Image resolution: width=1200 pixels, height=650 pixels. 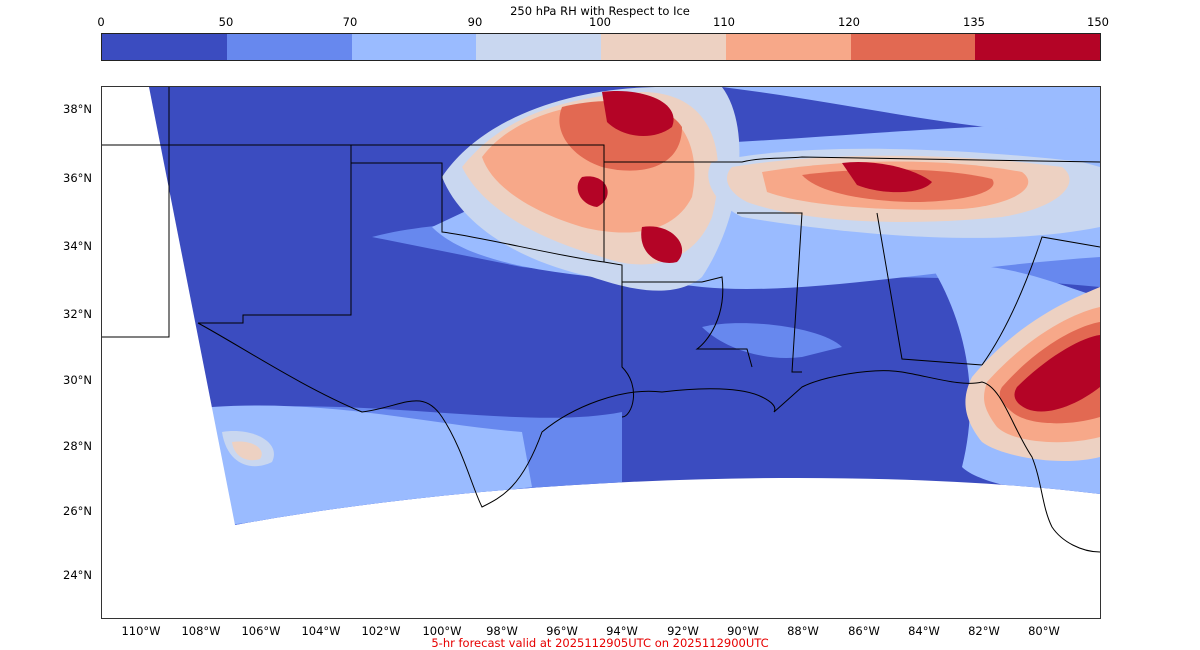 What do you see at coordinates (1057, 373) in the screenshot?
I see `rh-band-135-150-se` at bounding box center [1057, 373].